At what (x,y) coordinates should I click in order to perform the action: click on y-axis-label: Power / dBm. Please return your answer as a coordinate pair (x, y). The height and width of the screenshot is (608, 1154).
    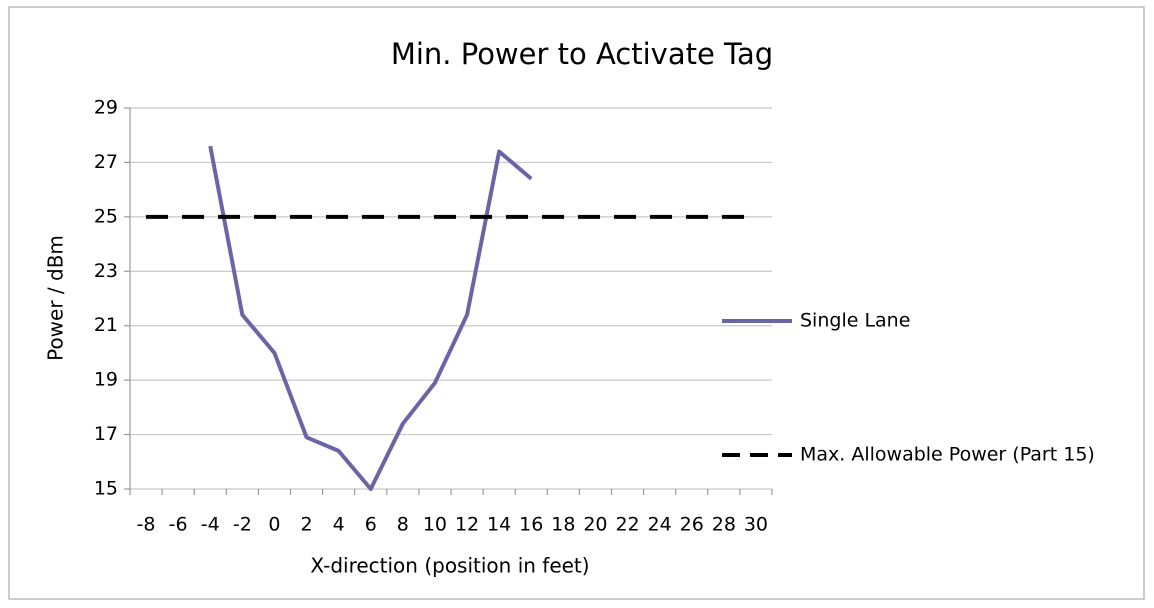
    Looking at the image, I should click on (56, 298).